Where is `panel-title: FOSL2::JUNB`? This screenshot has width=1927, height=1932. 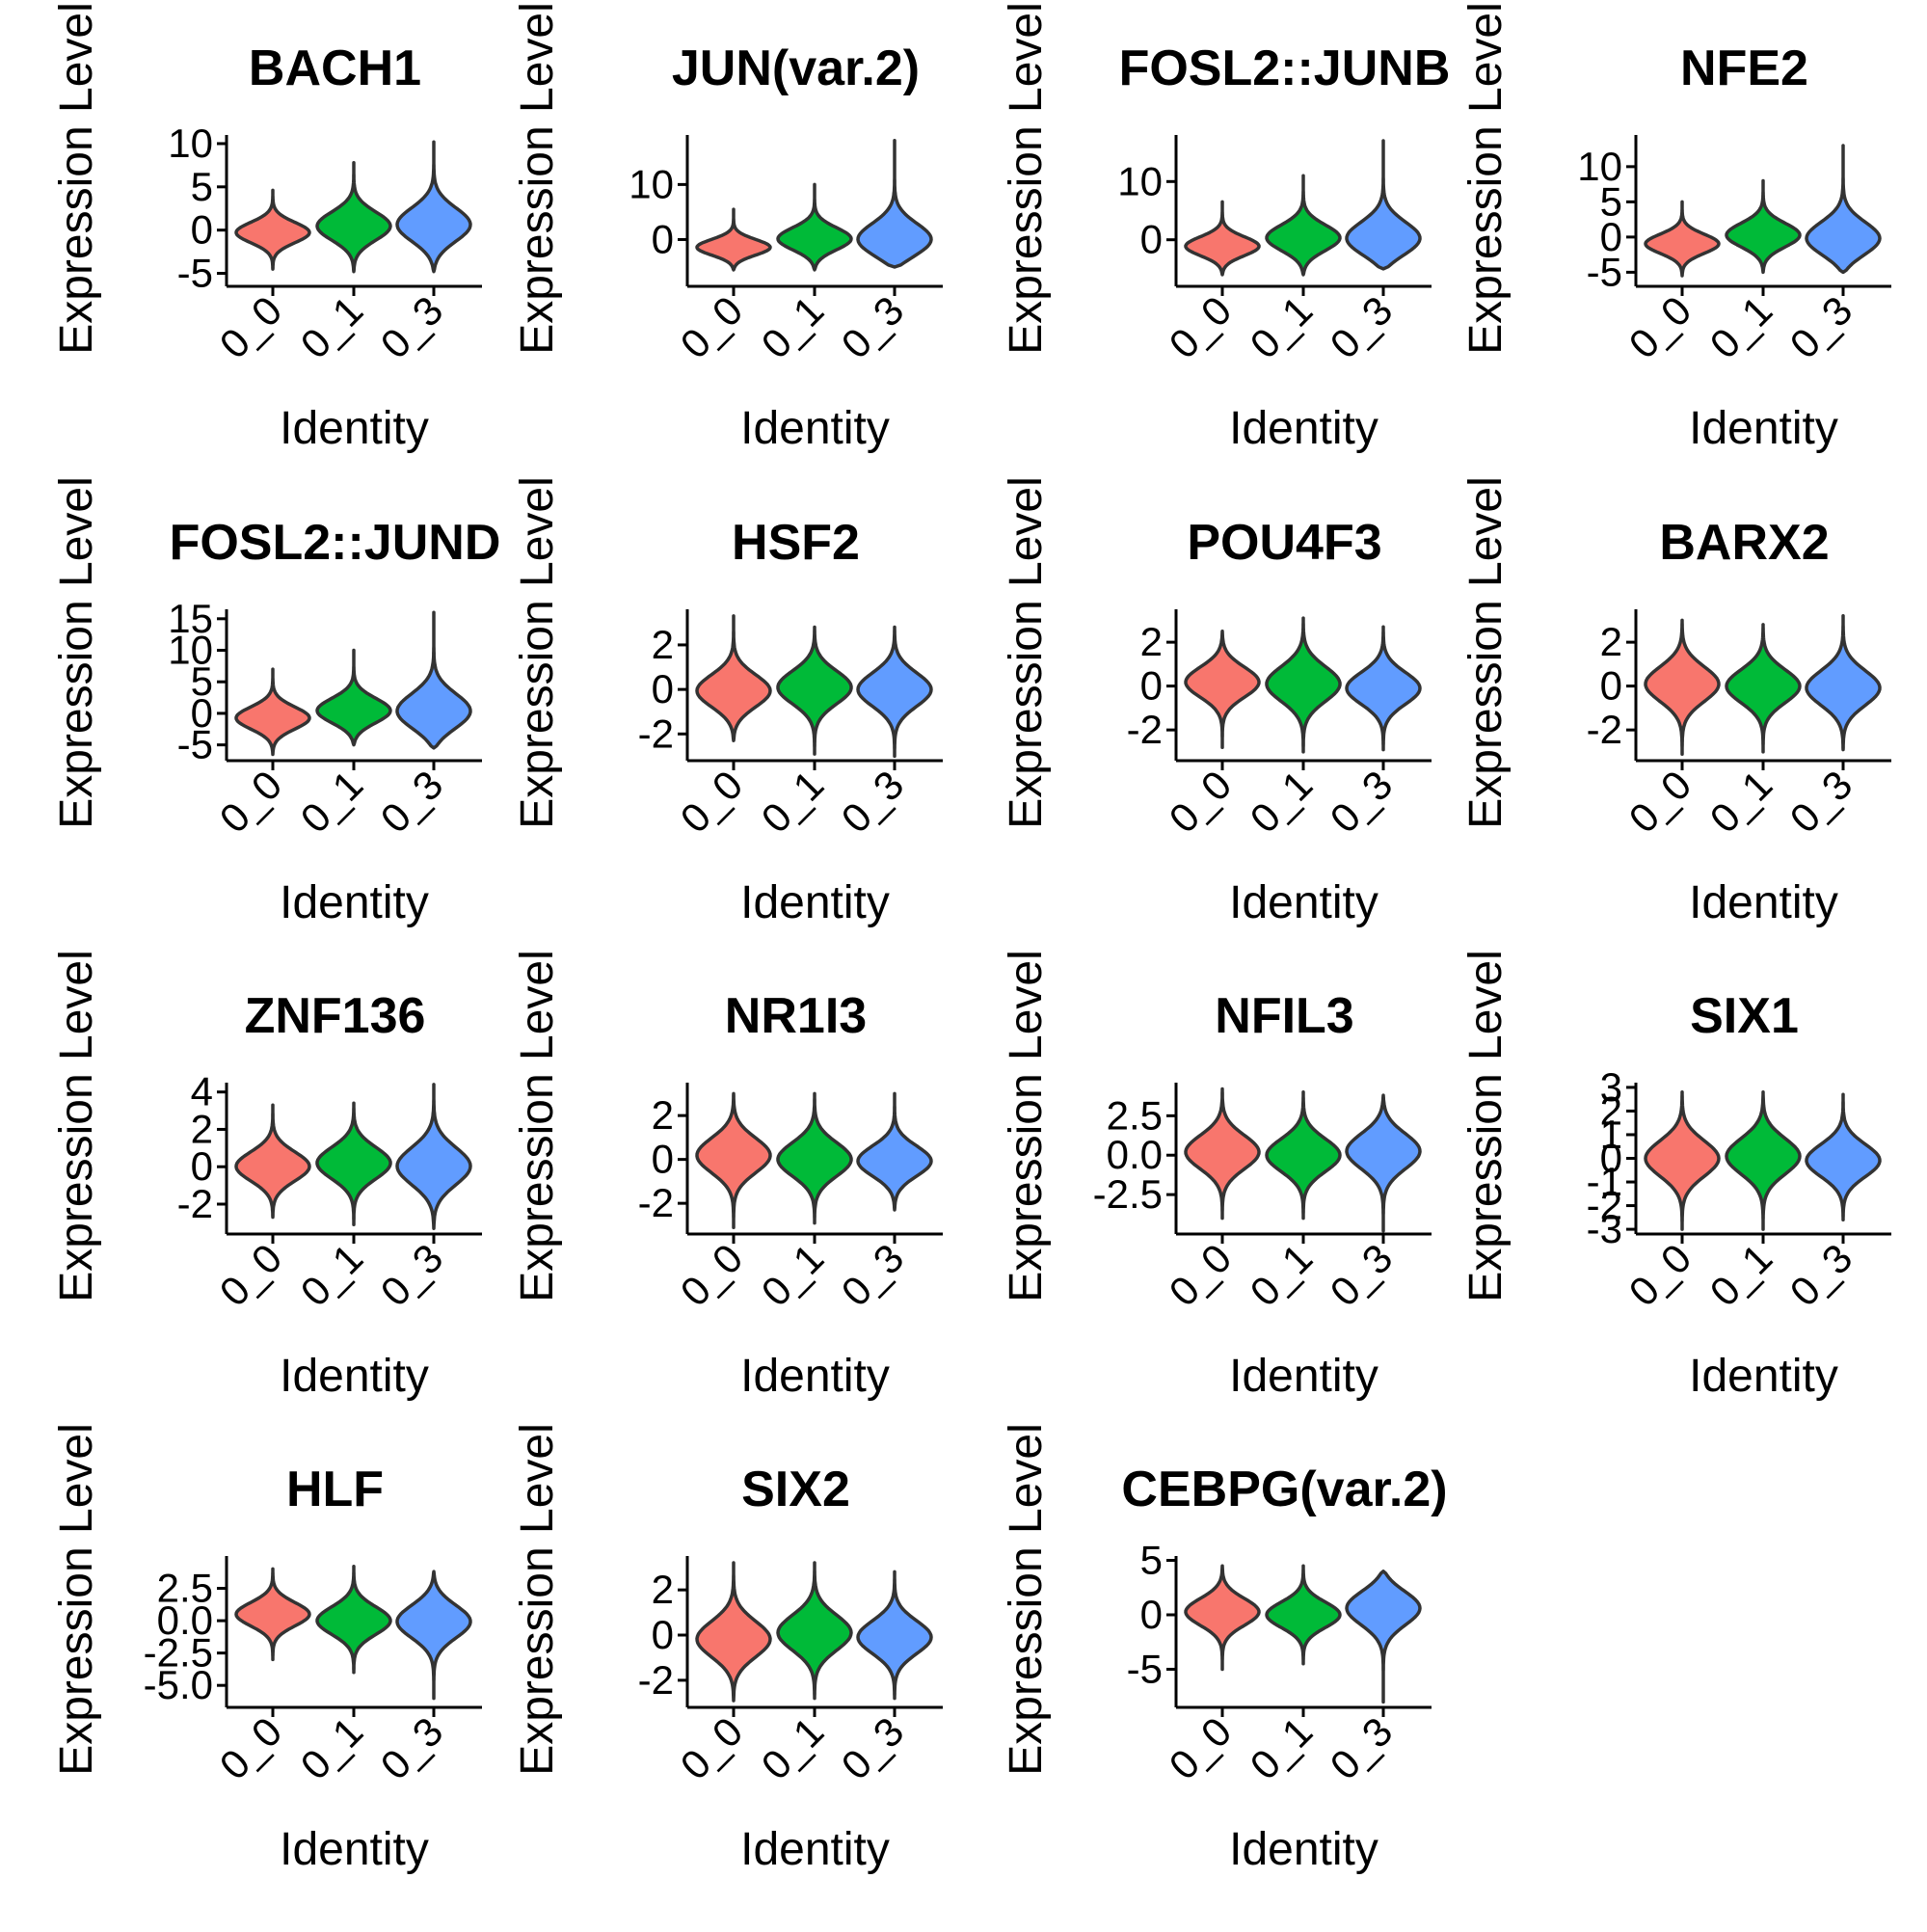
panel-title: FOSL2::JUNB is located at coordinates (1285, 68).